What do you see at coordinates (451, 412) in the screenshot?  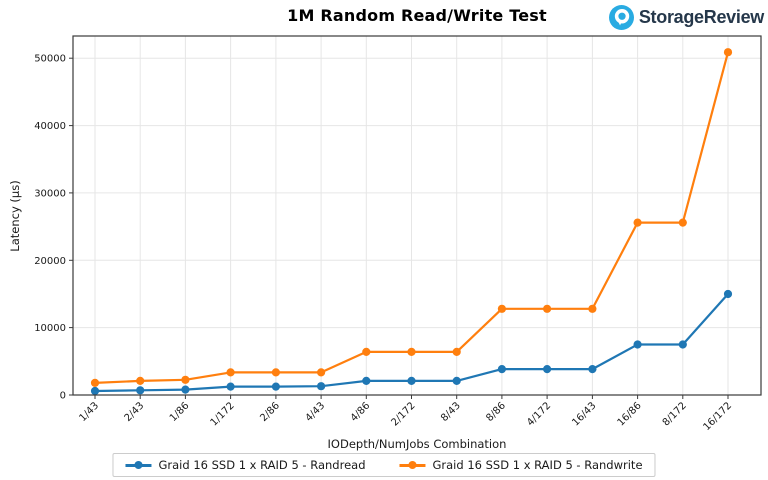 I see `x-tick-label: 8/43` at bounding box center [451, 412].